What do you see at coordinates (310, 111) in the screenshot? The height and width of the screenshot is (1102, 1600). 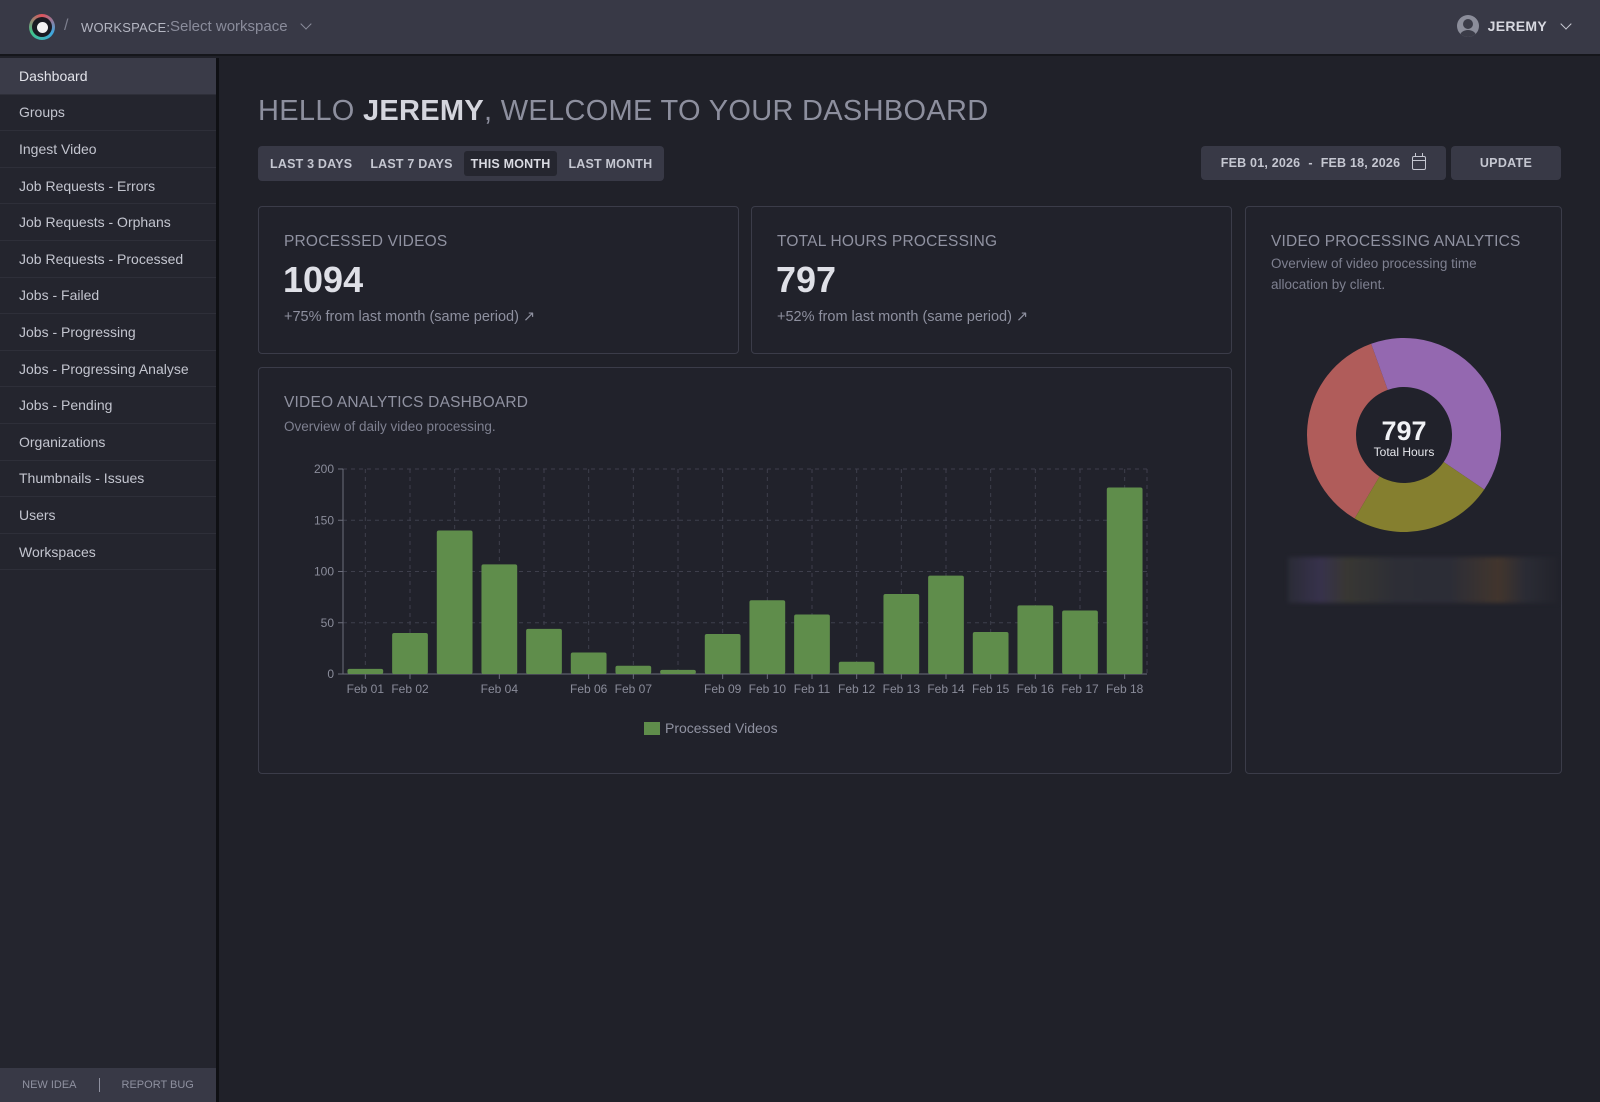 I see `greeting-prefix: HELLO` at bounding box center [310, 111].